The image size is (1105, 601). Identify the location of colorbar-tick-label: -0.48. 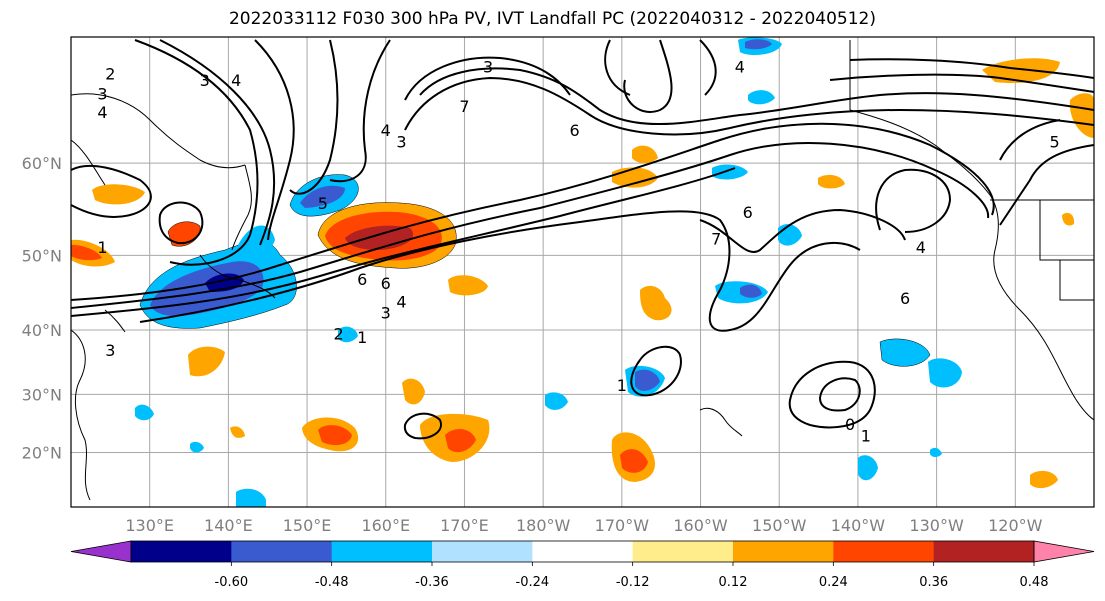
(332, 582).